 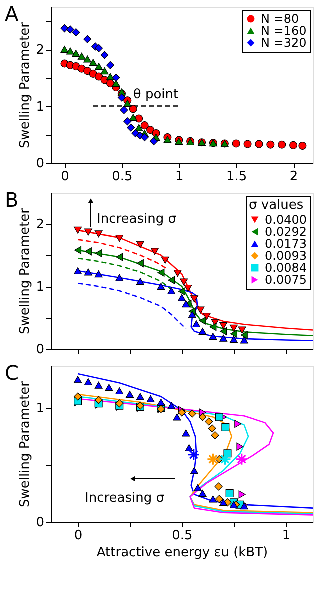 What do you see at coordinates (284, 31) in the screenshot?
I see `legend-label: N =160` at bounding box center [284, 31].